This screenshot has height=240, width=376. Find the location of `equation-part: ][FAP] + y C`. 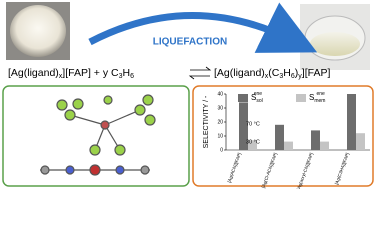

equation-part: ][FAP] + y C is located at coordinates (90, 73).